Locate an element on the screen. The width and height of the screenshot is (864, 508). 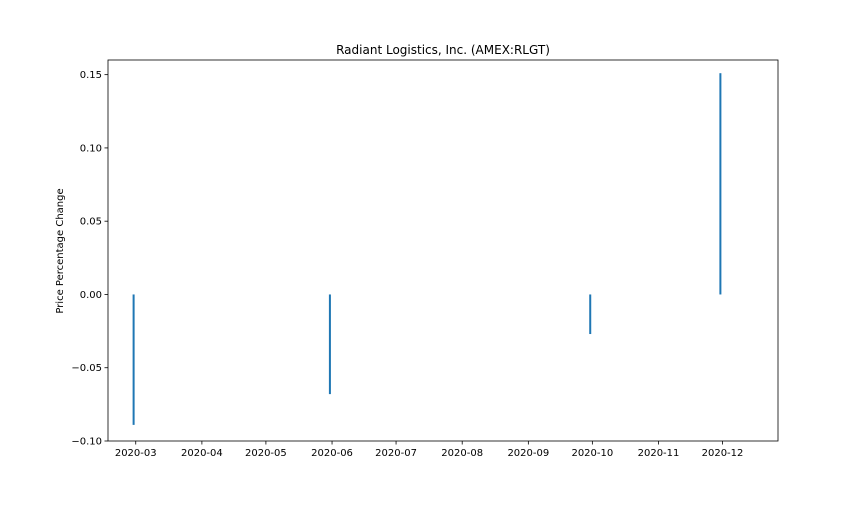
x-tick-label: 2020-08 is located at coordinates (462, 453).